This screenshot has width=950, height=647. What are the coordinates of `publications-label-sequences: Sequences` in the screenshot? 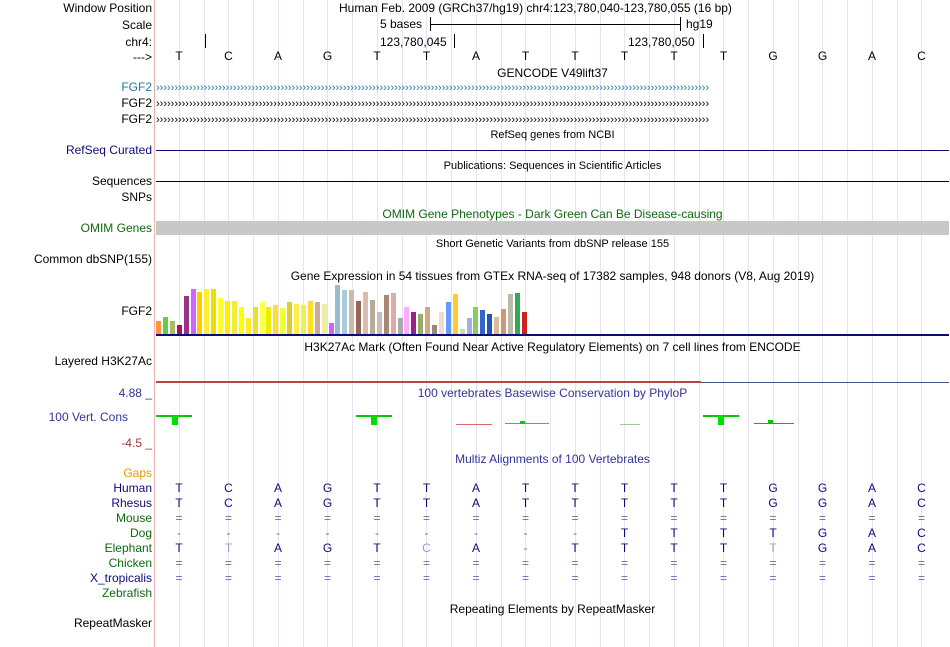 It's located at (121, 181).